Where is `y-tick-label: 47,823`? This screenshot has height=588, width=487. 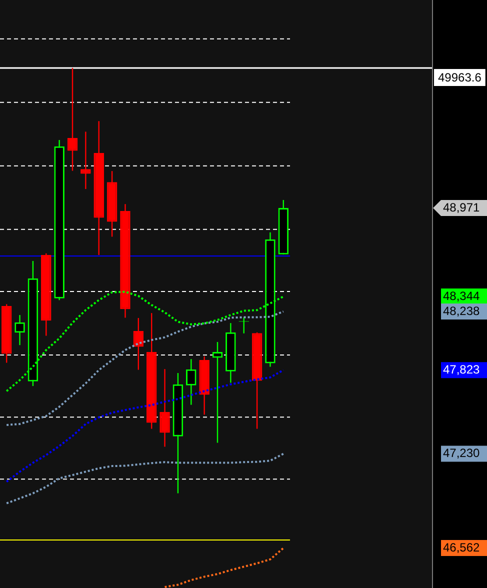 y-tick-label: 47,823 is located at coordinates (461, 369).